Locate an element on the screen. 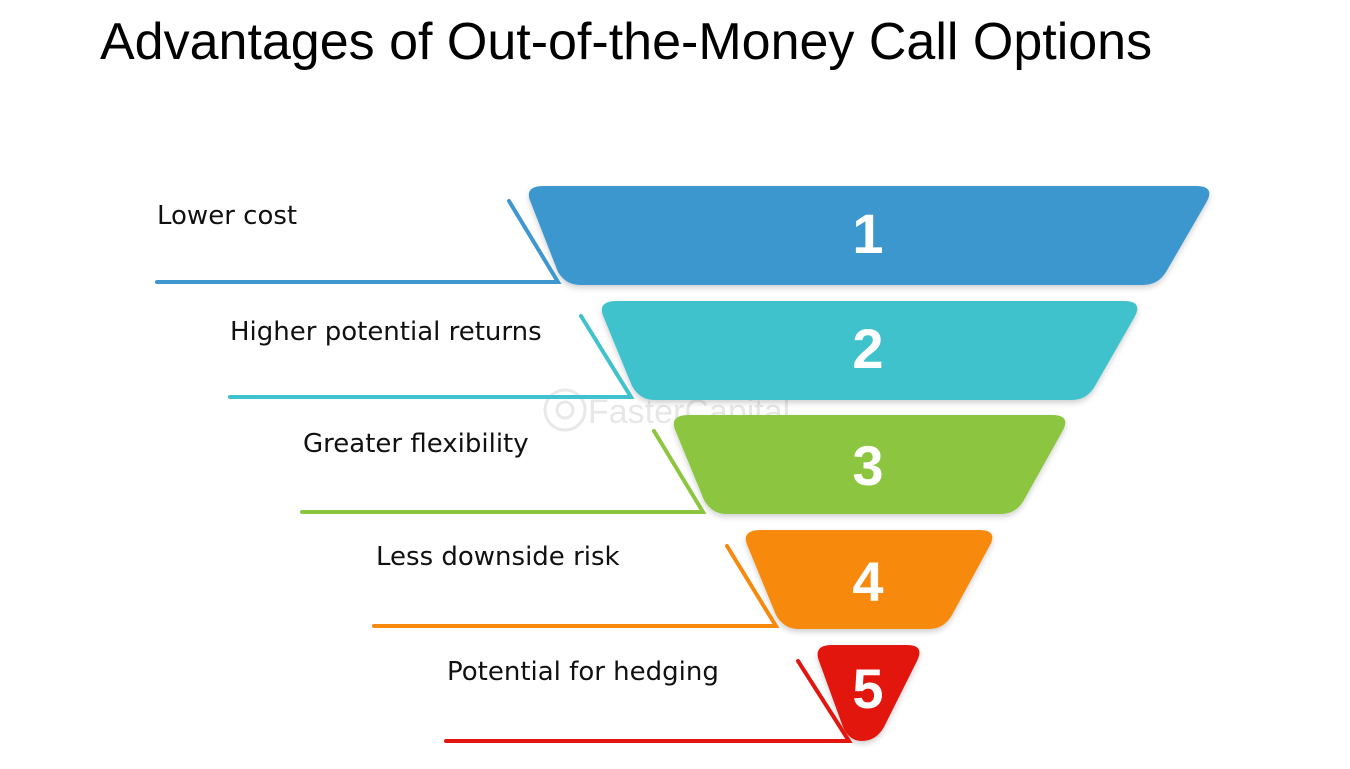 The image size is (1350, 769). level-4-number: 4 is located at coordinates (867, 581).